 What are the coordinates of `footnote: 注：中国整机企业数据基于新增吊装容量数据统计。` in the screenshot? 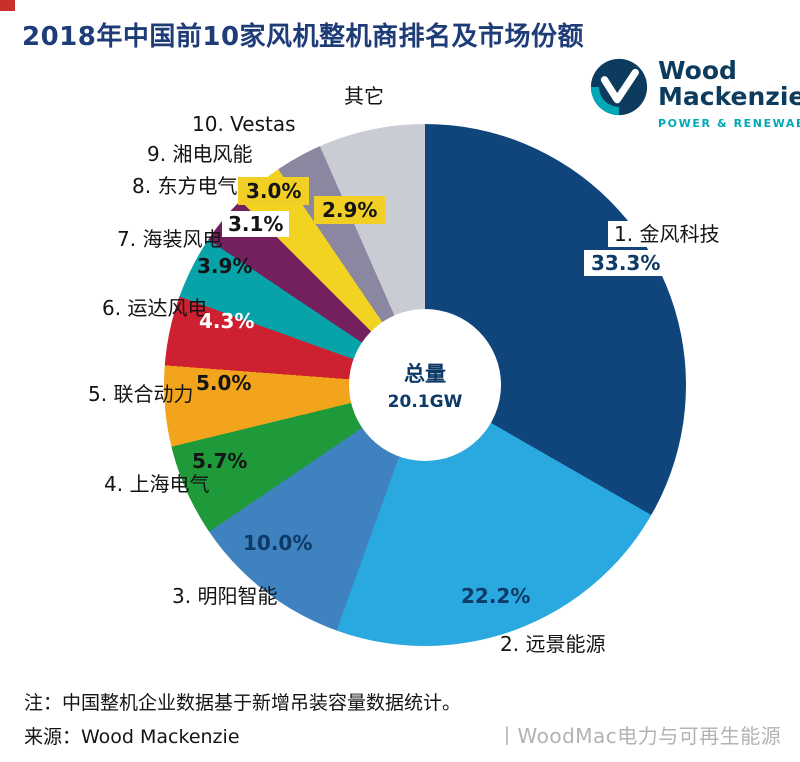 It's located at (243, 703).